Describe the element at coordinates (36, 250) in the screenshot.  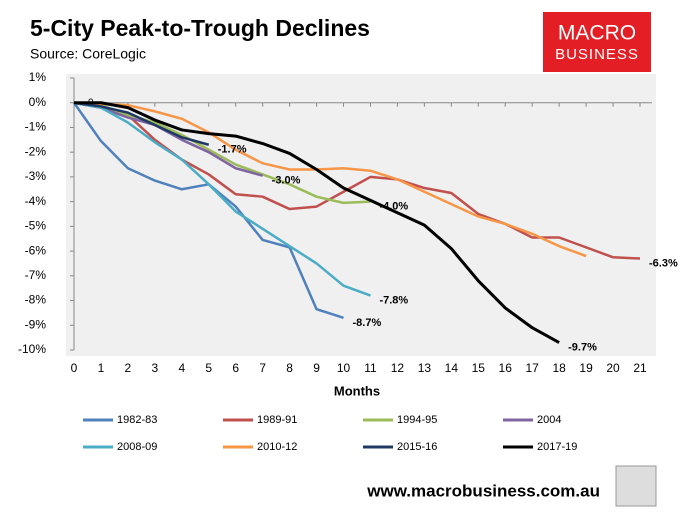
I see `y-tick-label: -6%` at that location.